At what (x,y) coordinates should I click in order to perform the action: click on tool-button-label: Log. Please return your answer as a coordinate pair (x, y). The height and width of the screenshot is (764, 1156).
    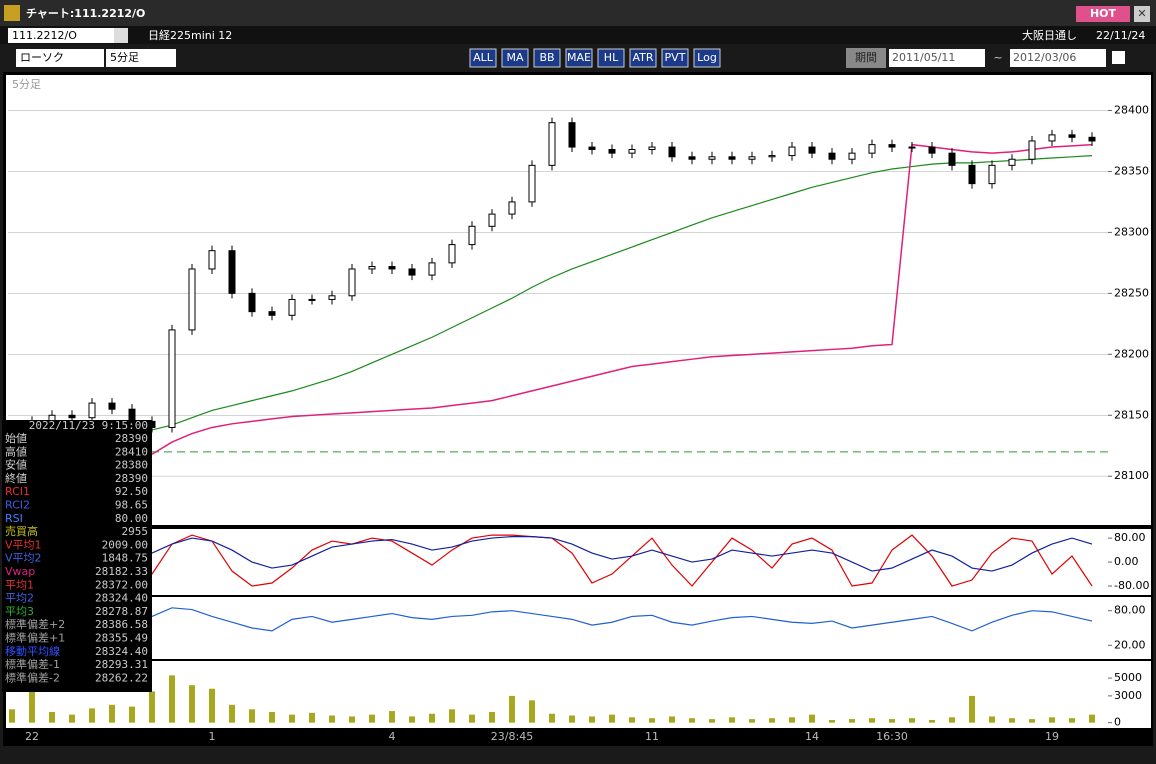
    Looking at the image, I should click on (707, 57).